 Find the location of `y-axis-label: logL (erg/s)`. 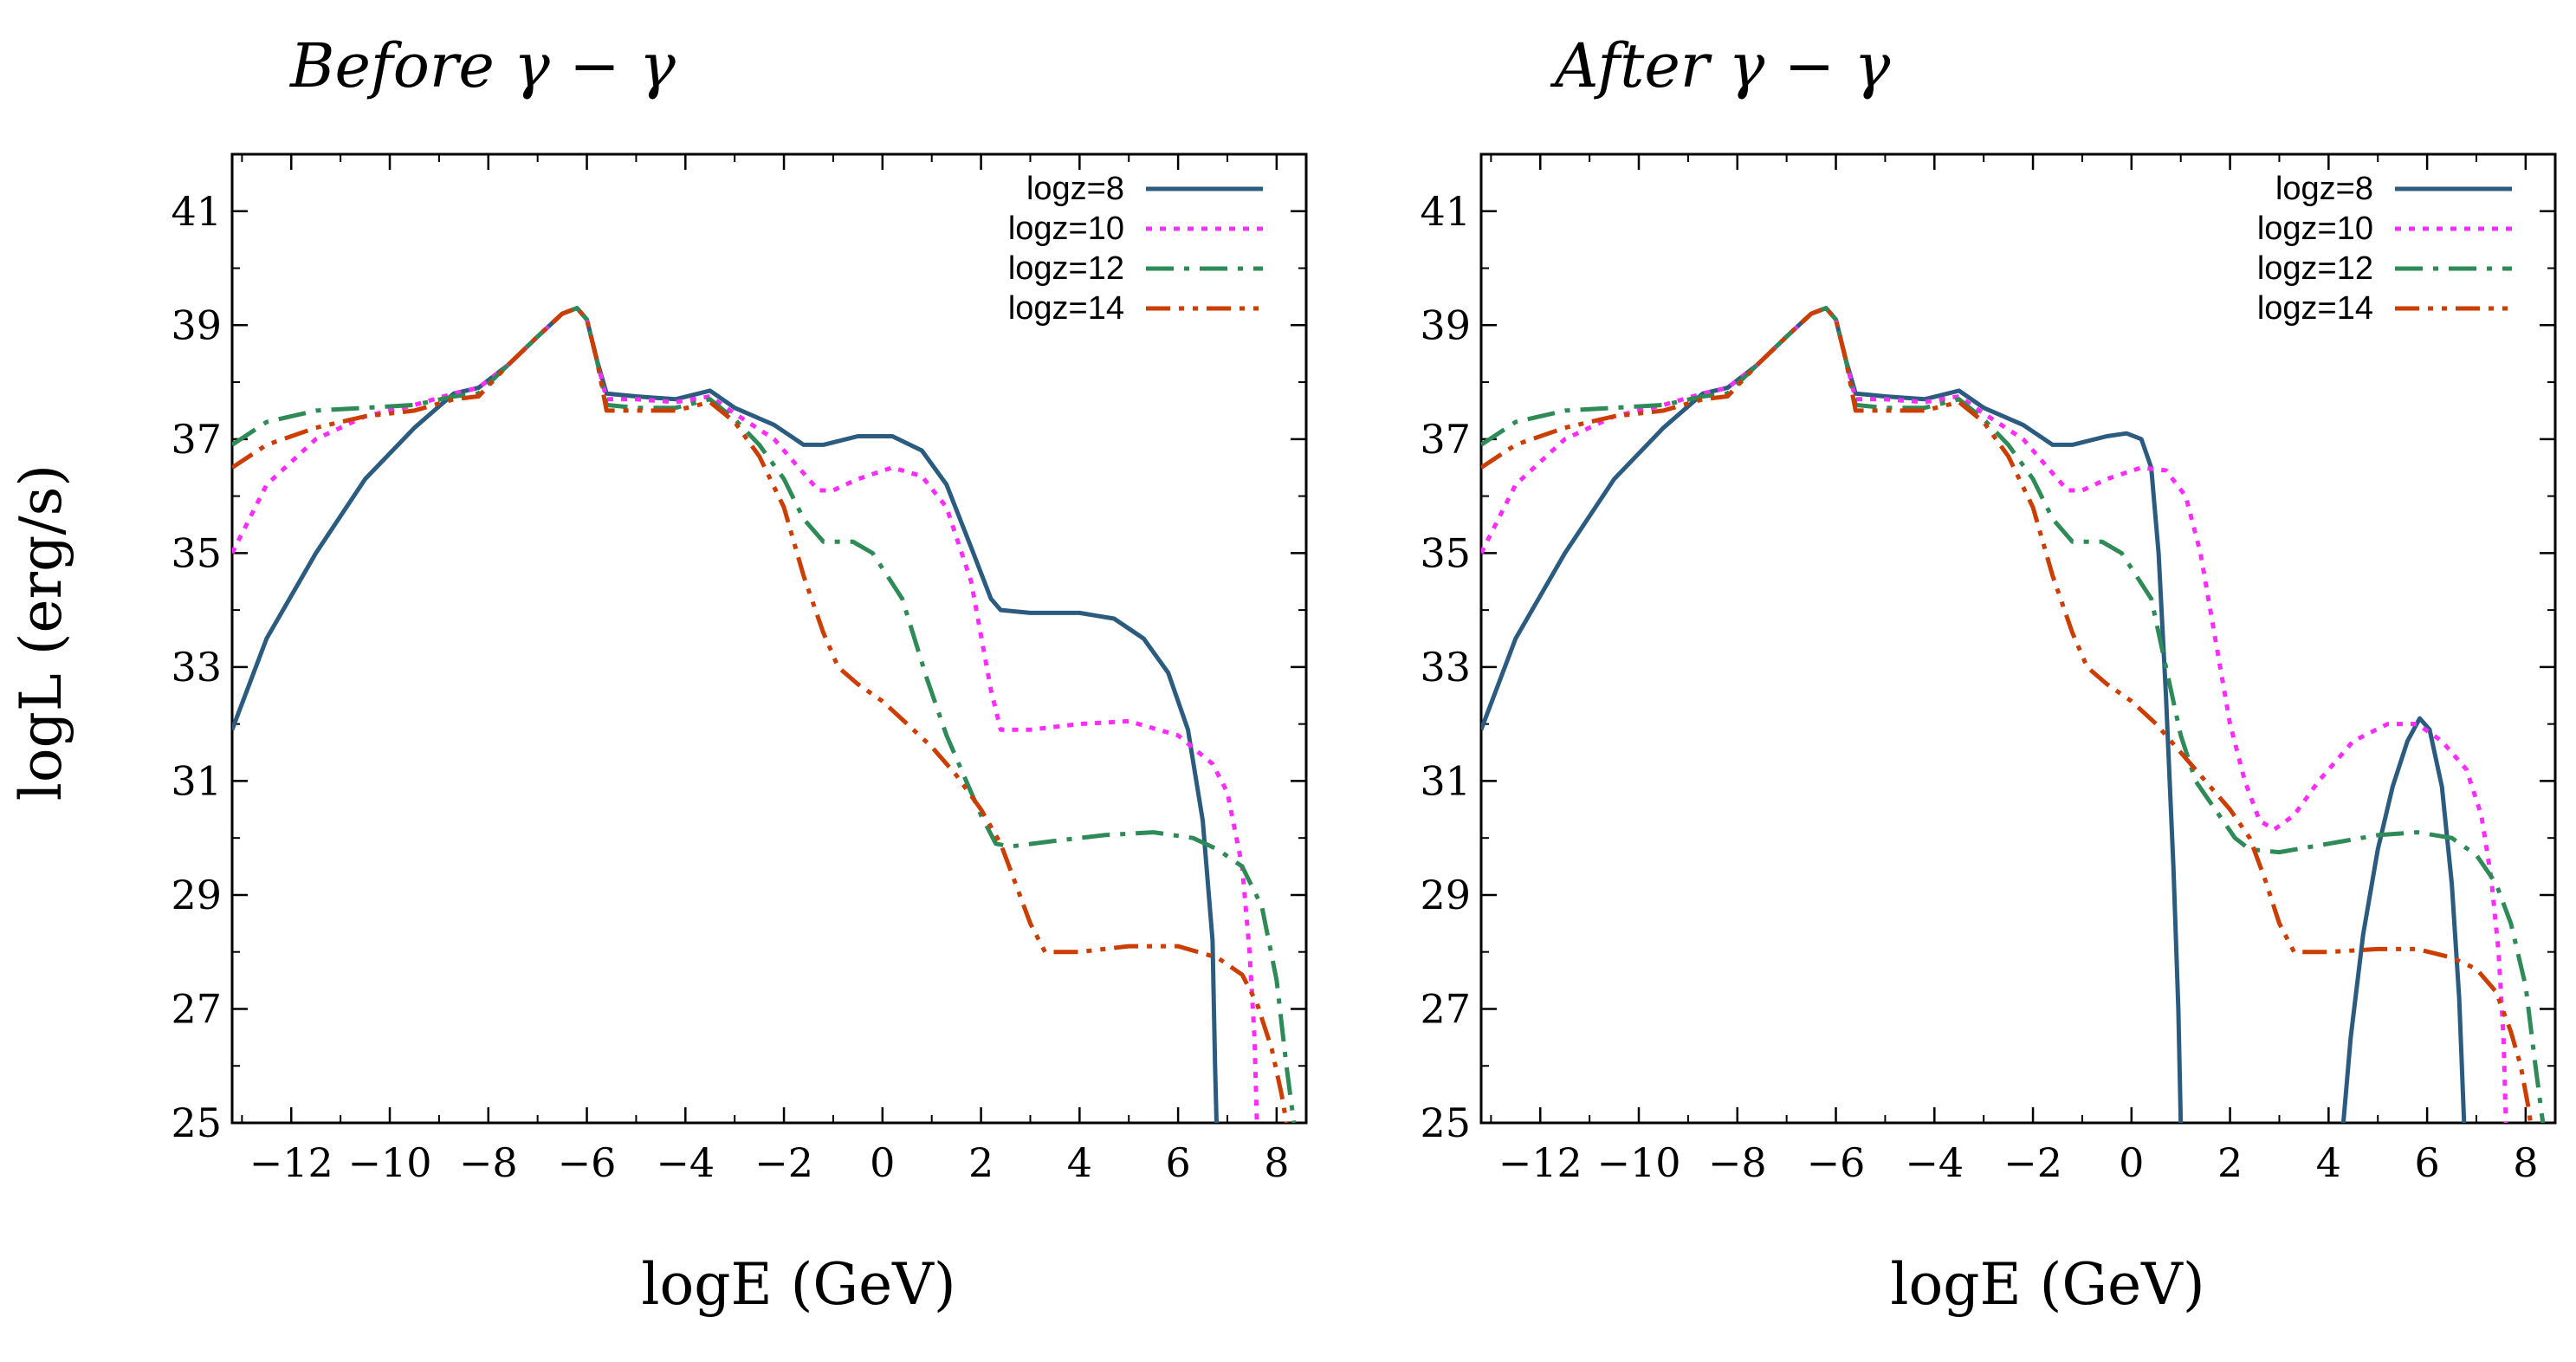

y-axis-label: logL (erg/s) is located at coordinates (41, 633).